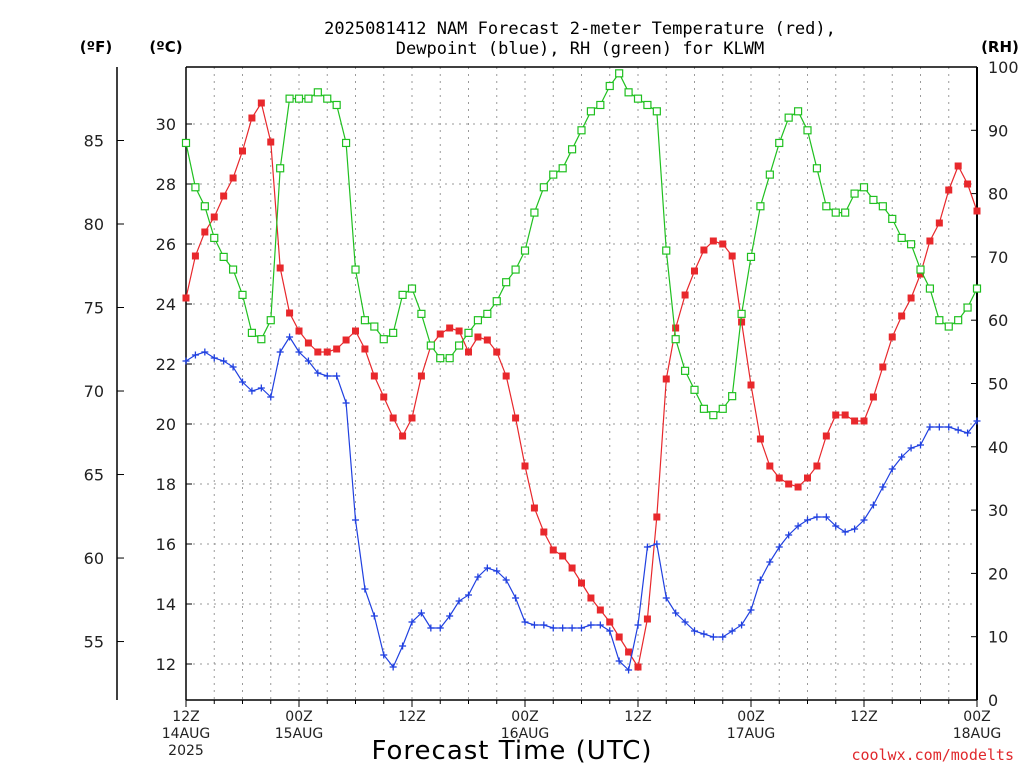 The height and width of the screenshot is (768, 1024). Describe the element at coordinates (166, 424) in the screenshot. I see `celsius-tick-label: 20` at that location.